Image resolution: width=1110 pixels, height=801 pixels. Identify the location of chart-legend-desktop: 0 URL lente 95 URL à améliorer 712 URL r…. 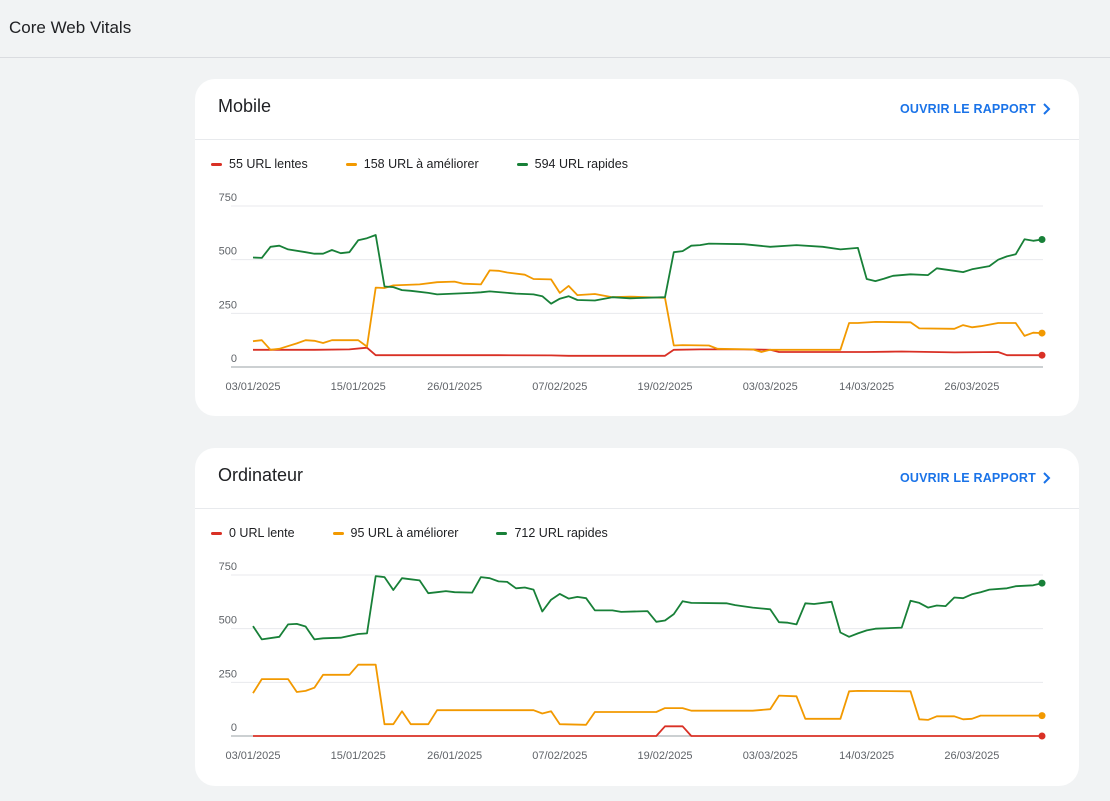
(428, 533).